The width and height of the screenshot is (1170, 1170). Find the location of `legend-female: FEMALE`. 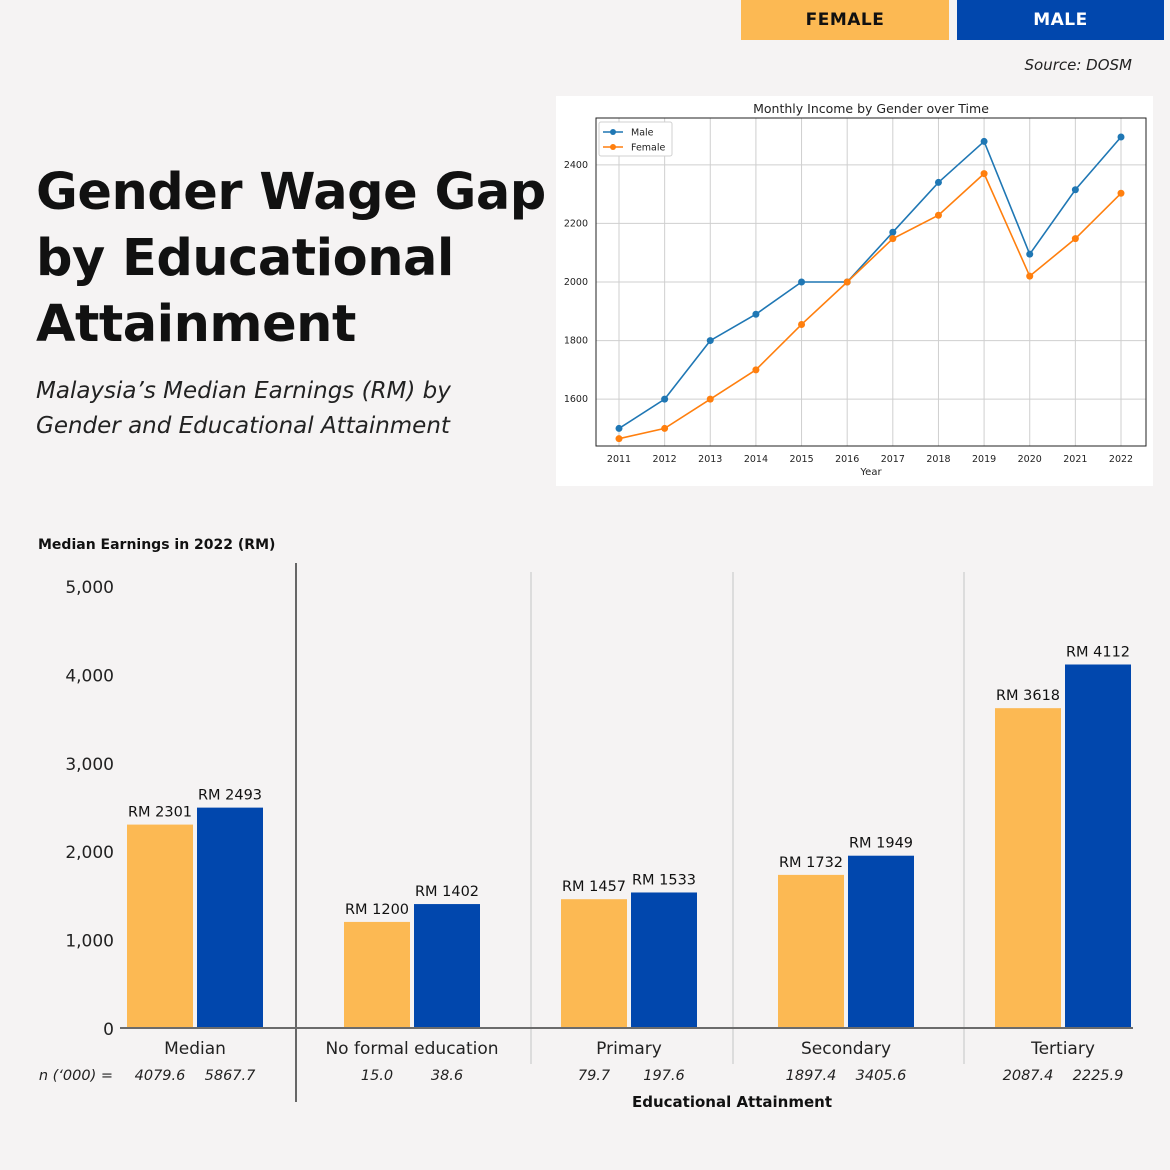

legend-female: FEMALE is located at coordinates (845, 20).